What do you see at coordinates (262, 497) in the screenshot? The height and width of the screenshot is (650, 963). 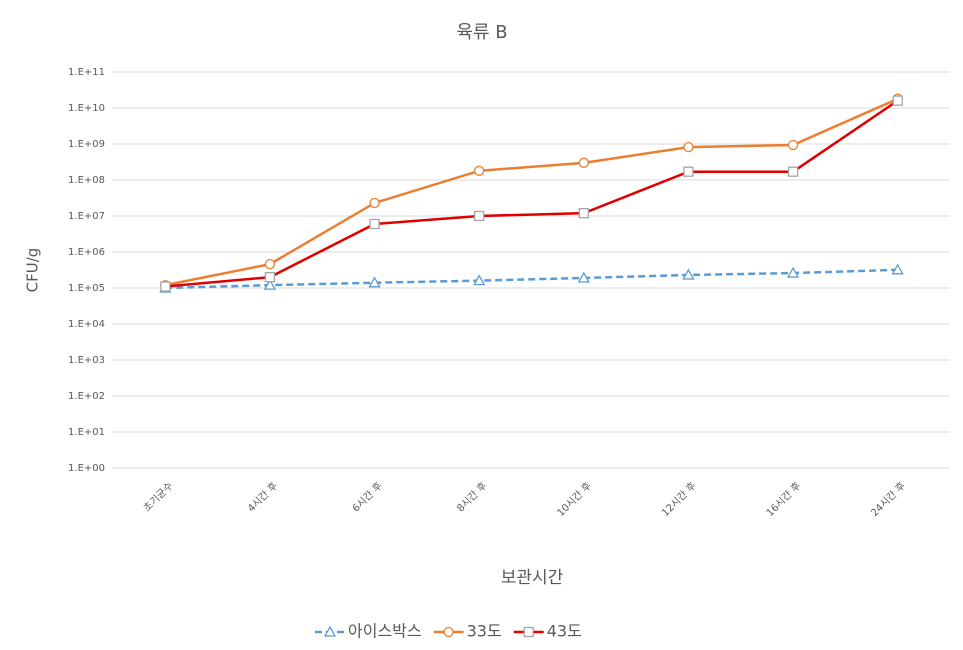 I see `x-tick-label: 4시간 후` at bounding box center [262, 497].